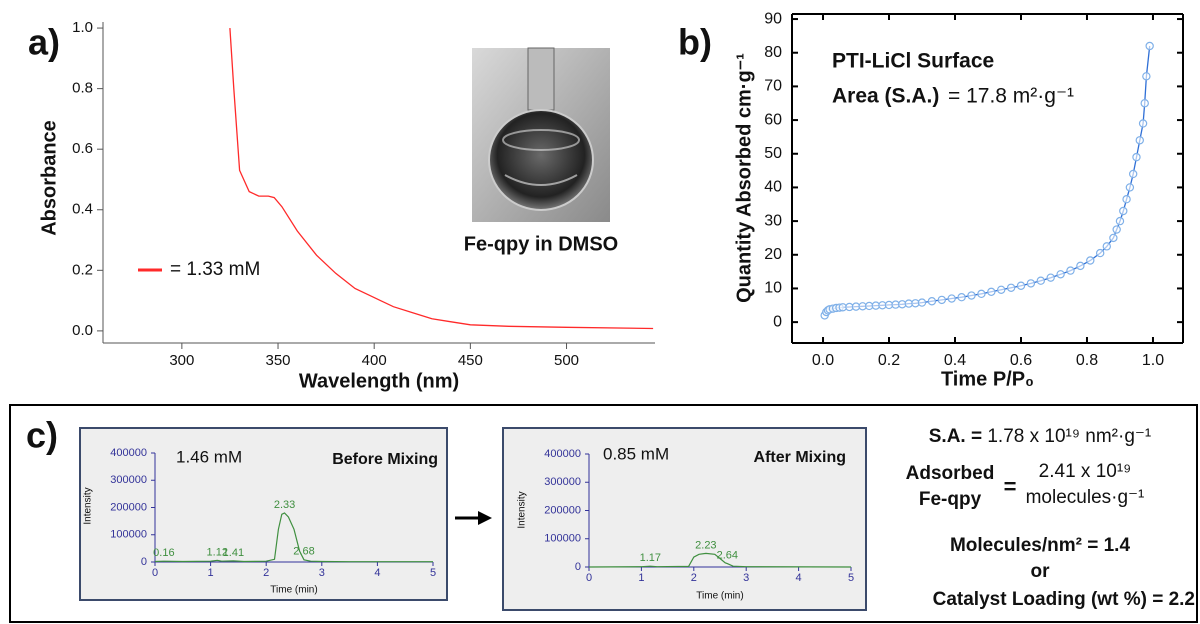 This screenshot has width=1200, height=624. Describe the element at coordinates (278, 360) in the screenshot. I see `x-tick-label: 350` at that location.